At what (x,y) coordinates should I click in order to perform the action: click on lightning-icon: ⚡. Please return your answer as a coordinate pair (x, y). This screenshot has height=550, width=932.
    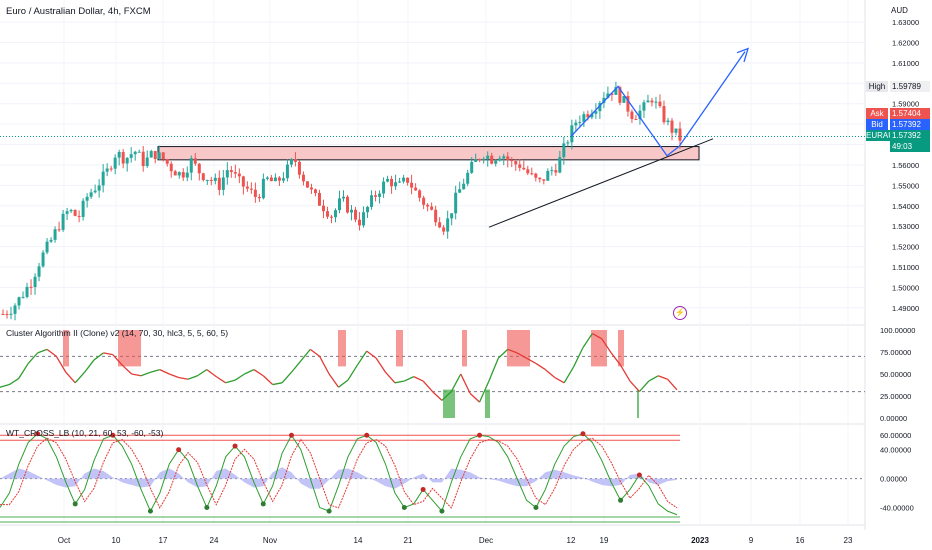
    Looking at the image, I should click on (680, 313).